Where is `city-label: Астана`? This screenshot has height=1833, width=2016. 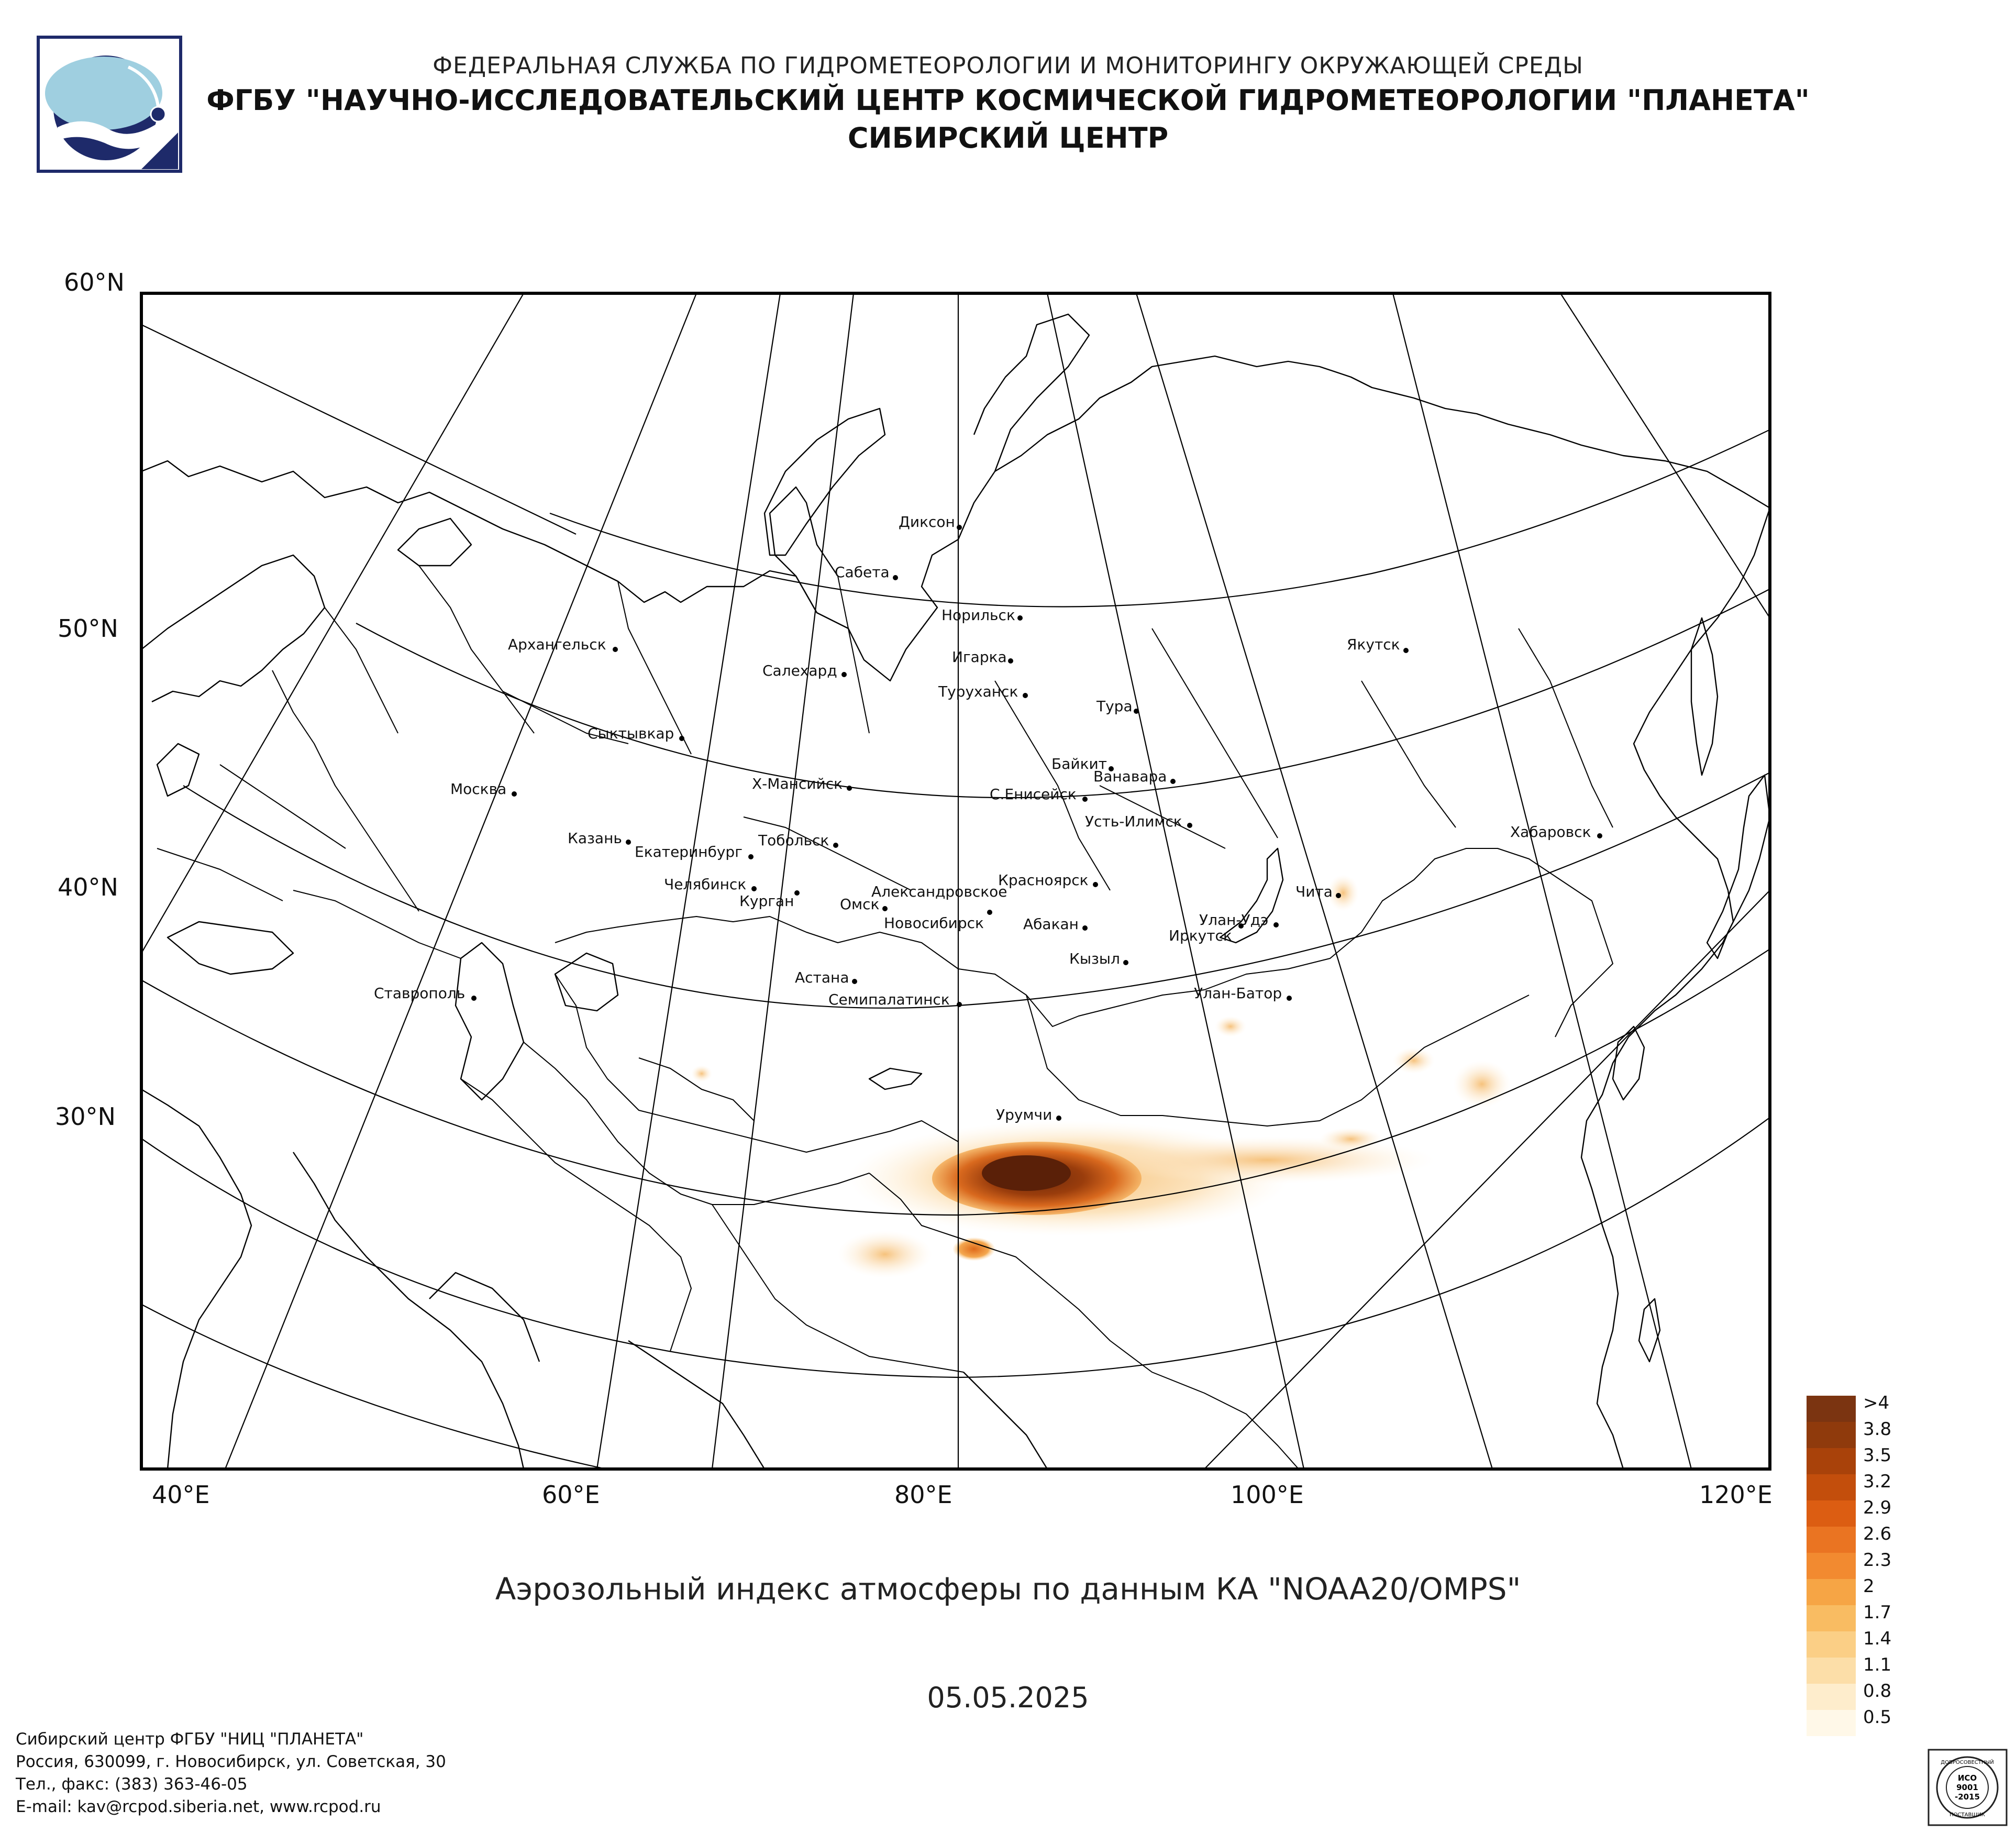 city-label: Астана is located at coordinates (822, 977).